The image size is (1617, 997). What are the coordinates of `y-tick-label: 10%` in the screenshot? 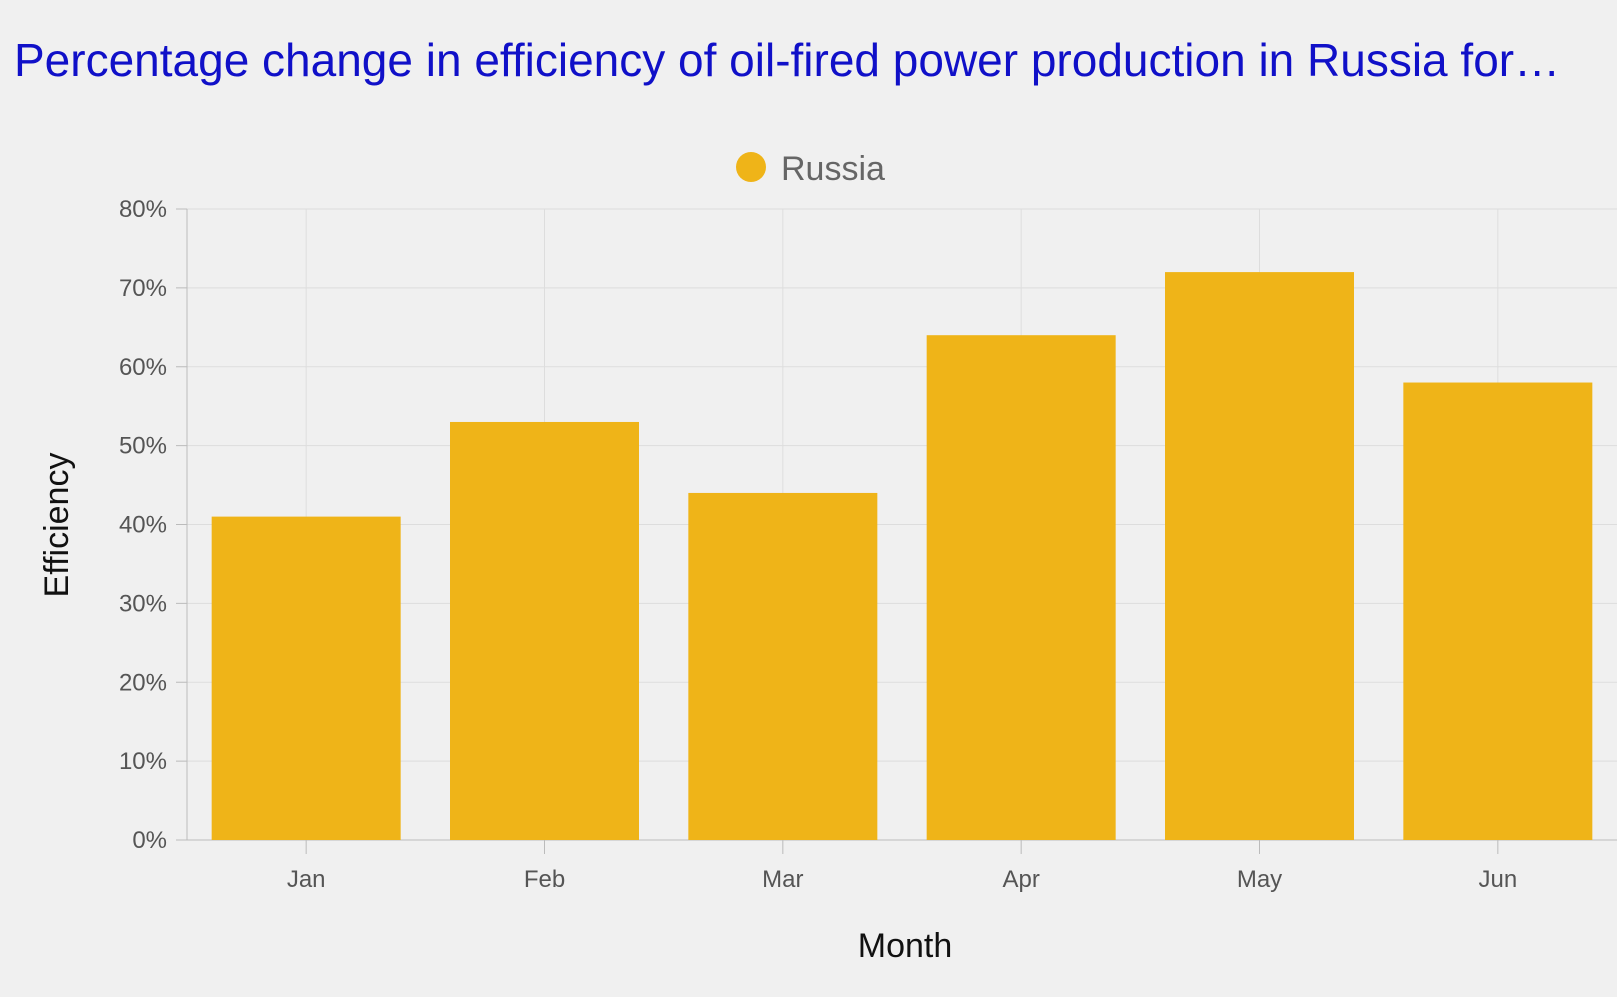 It's located at (143, 761).